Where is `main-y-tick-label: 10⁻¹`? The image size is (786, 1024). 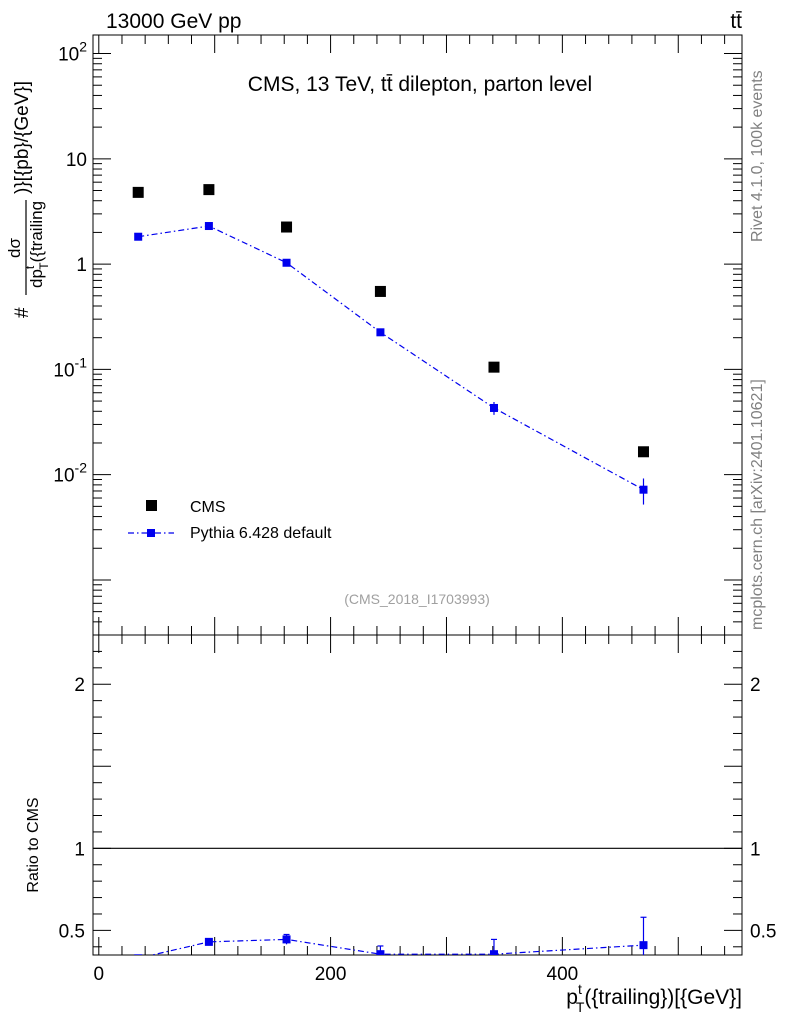
main-y-tick-label: 10⁻¹ is located at coordinates (70, 367).